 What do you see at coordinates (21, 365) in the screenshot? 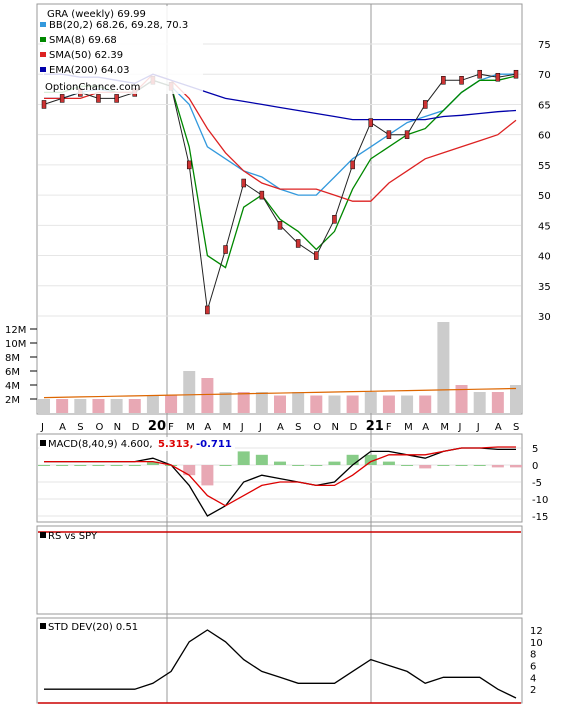
I see `volume-y-axis: 12M 10M 8M 6M 4M 2M` at bounding box center [21, 365].